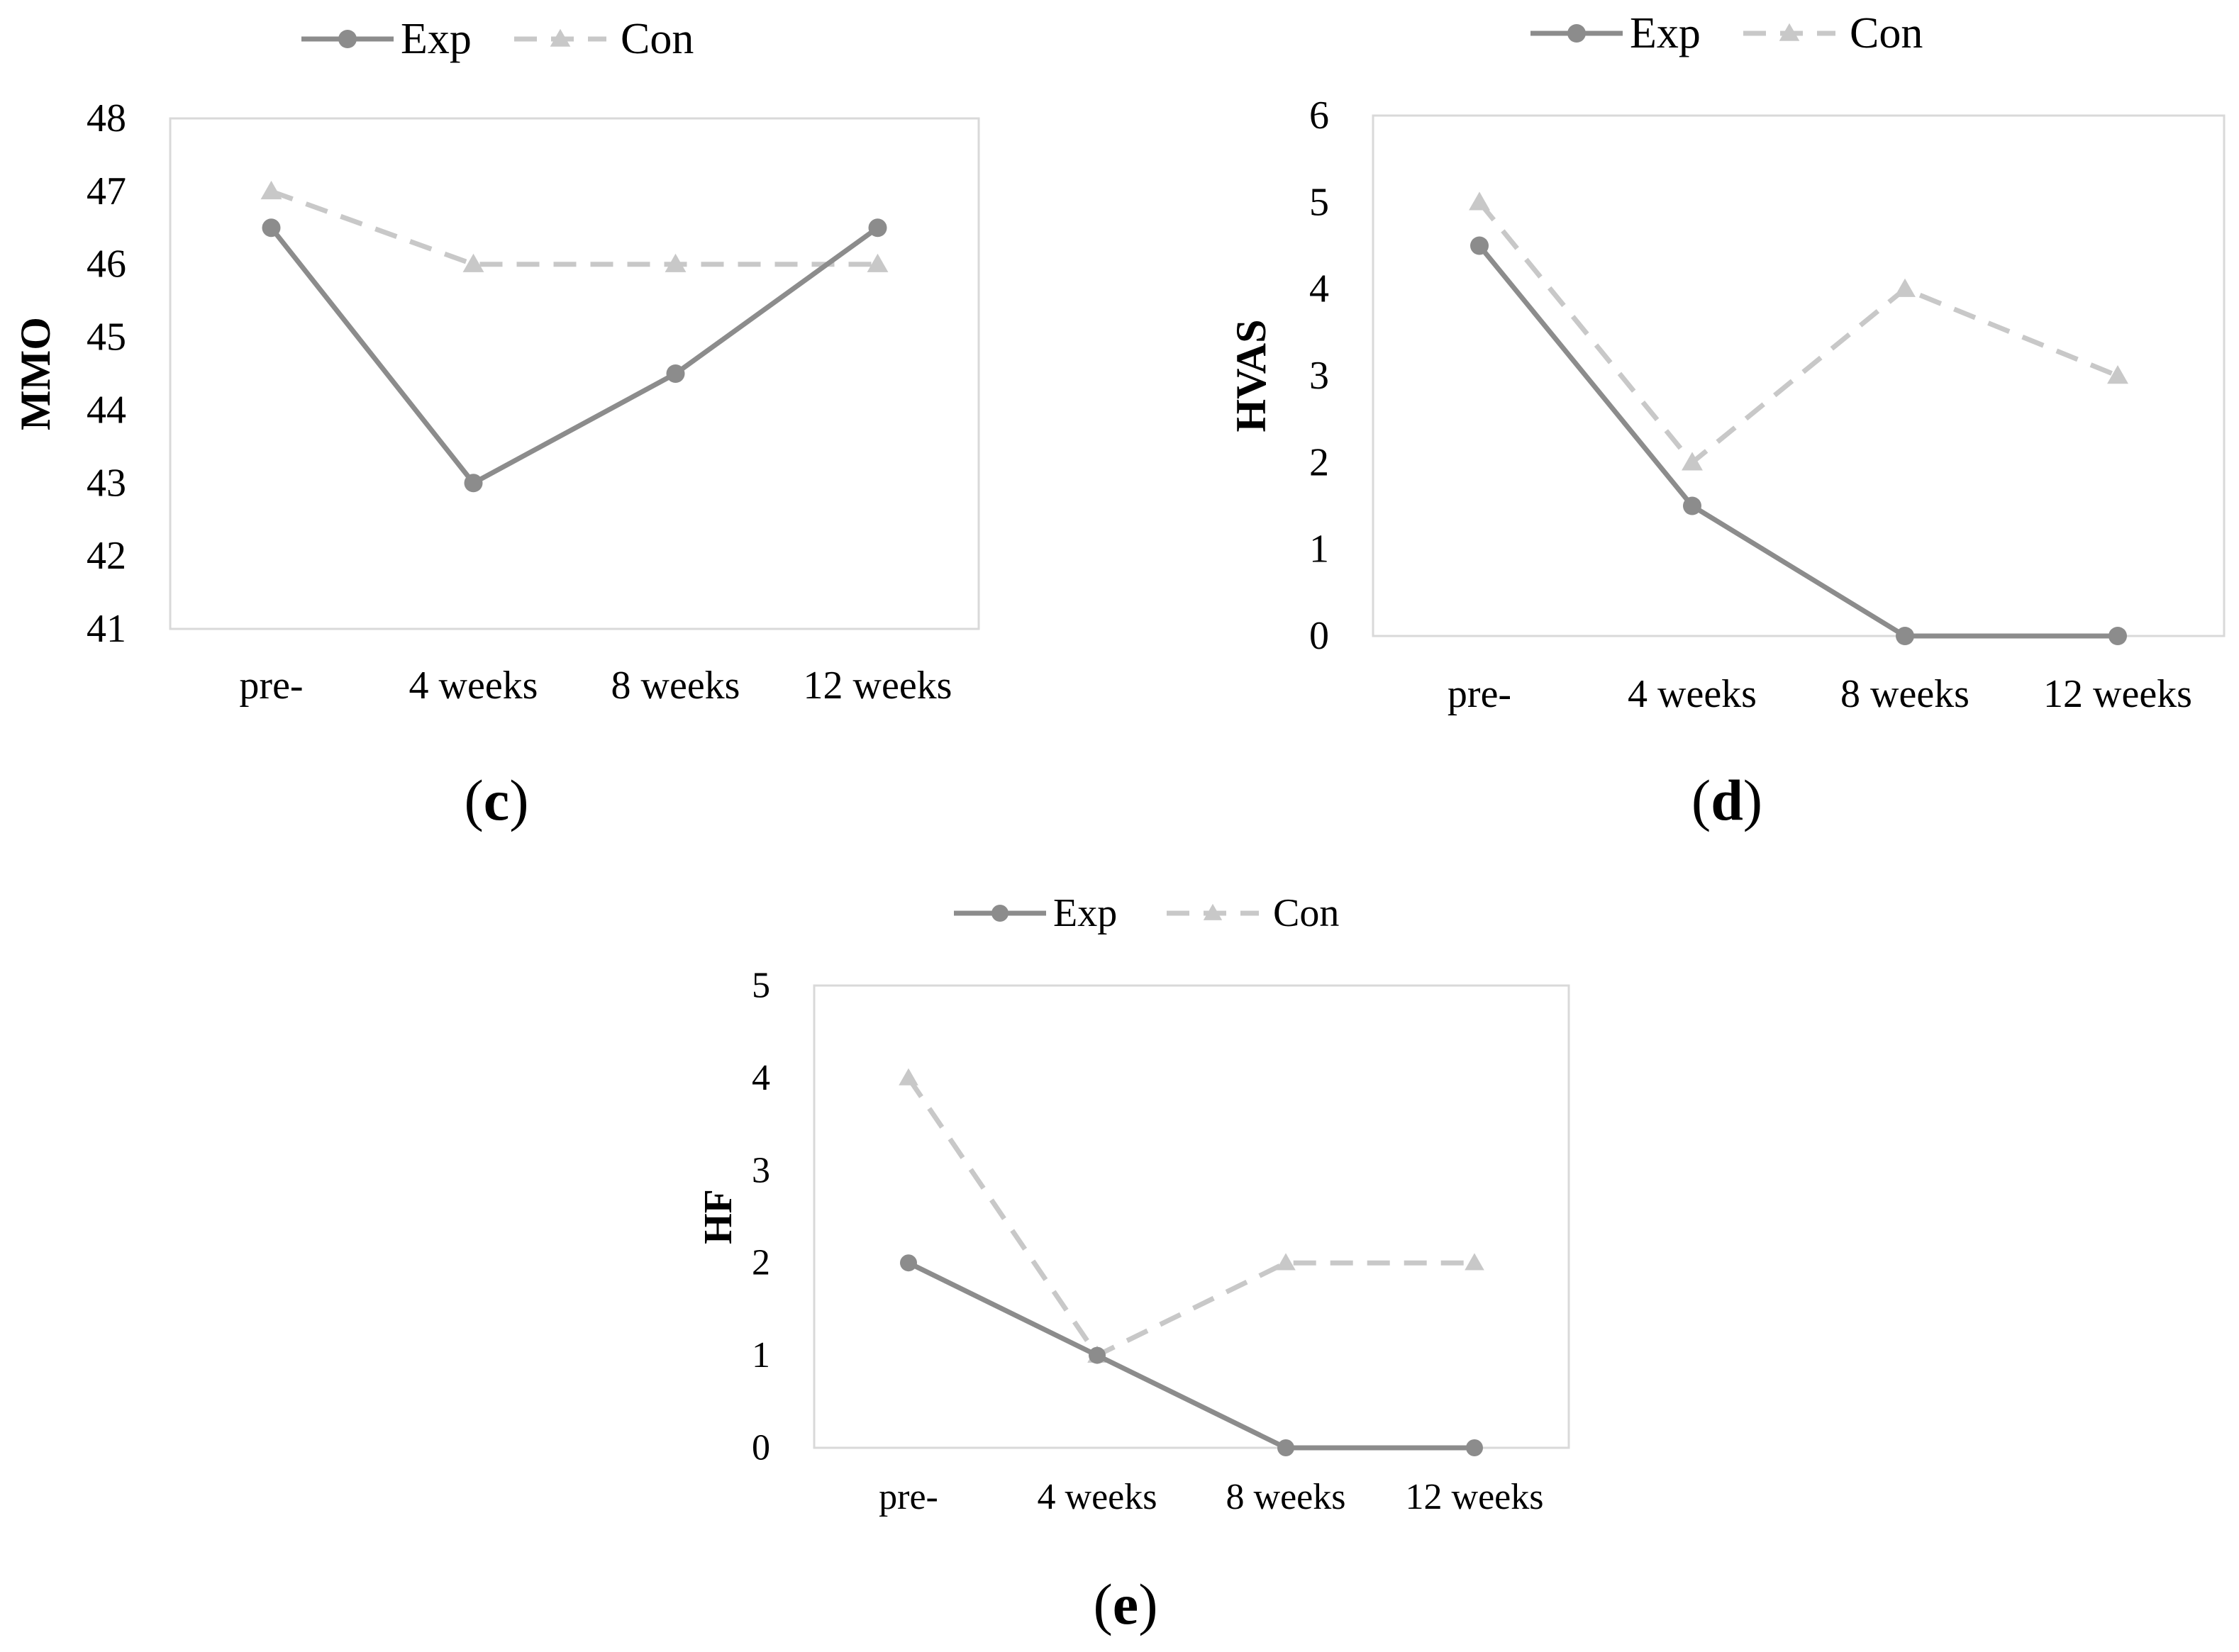 The height and width of the screenshot is (1652, 2239). Describe the element at coordinates (761, 1263) in the screenshot. I see `chart-e-y-tick-label: 2` at that location.